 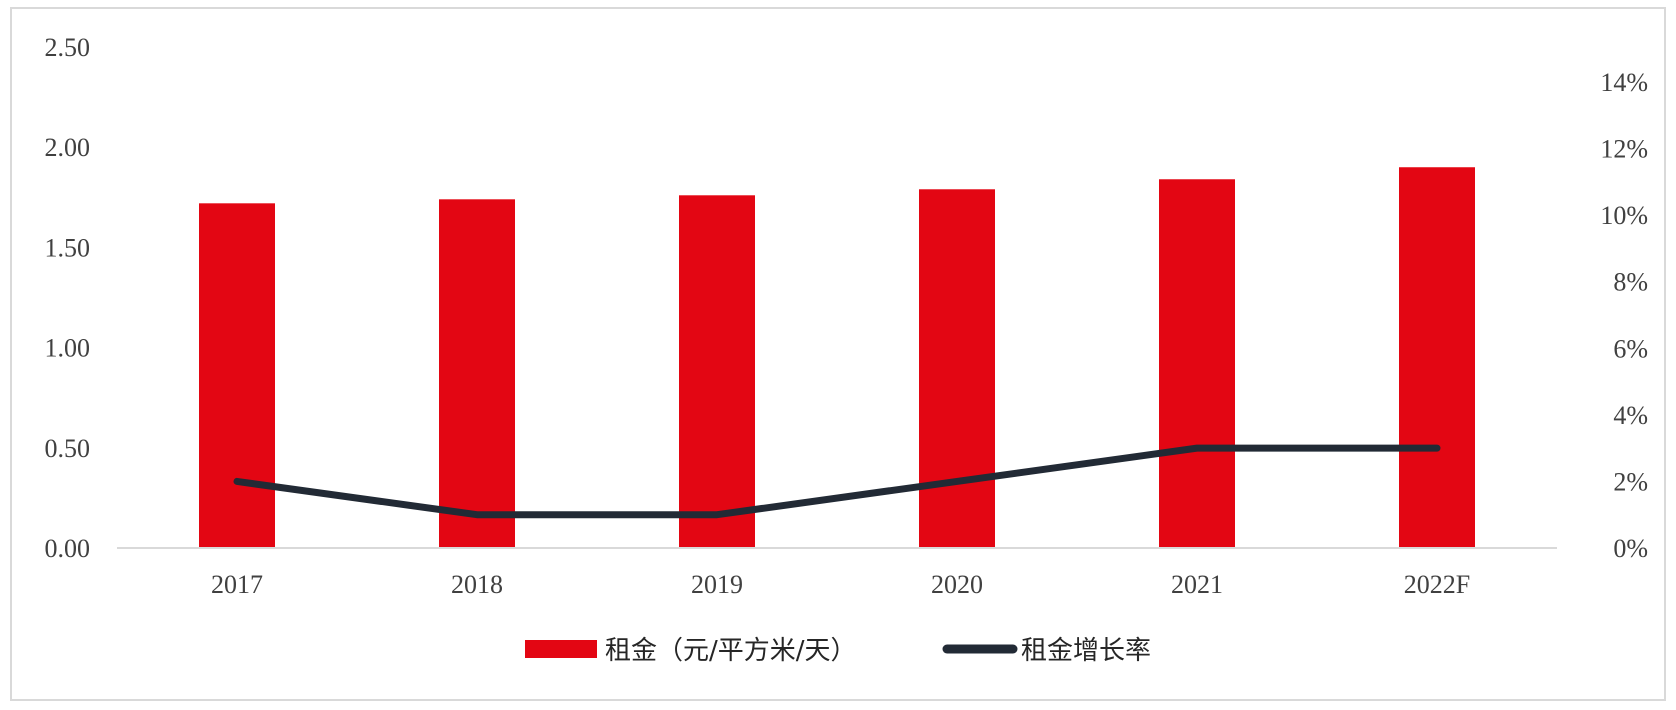 What do you see at coordinates (68, 298) in the screenshot?
I see `left-axis: 0.00 0.50 1.00 1.50 2.00 2.50` at bounding box center [68, 298].